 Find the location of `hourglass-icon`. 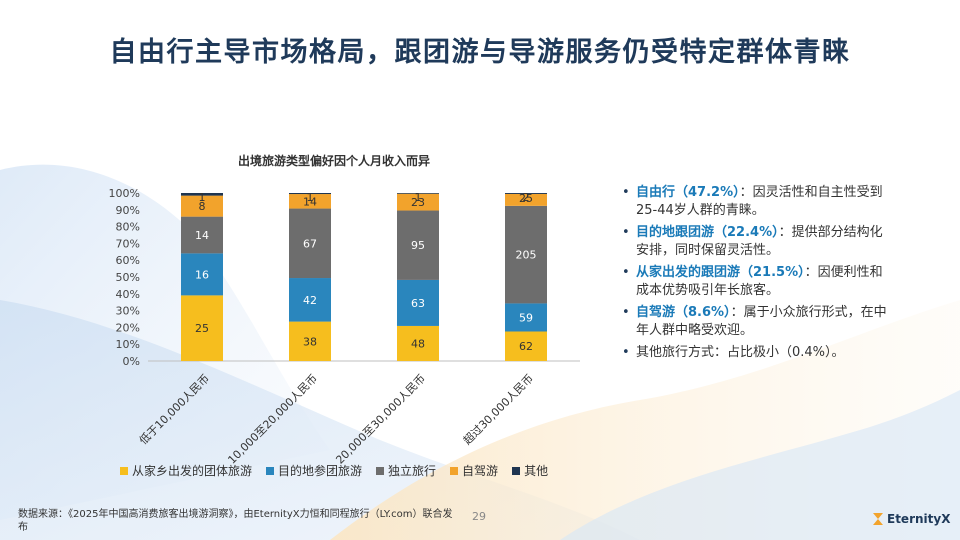

hourglass-icon is located at coordinates (878, 519).